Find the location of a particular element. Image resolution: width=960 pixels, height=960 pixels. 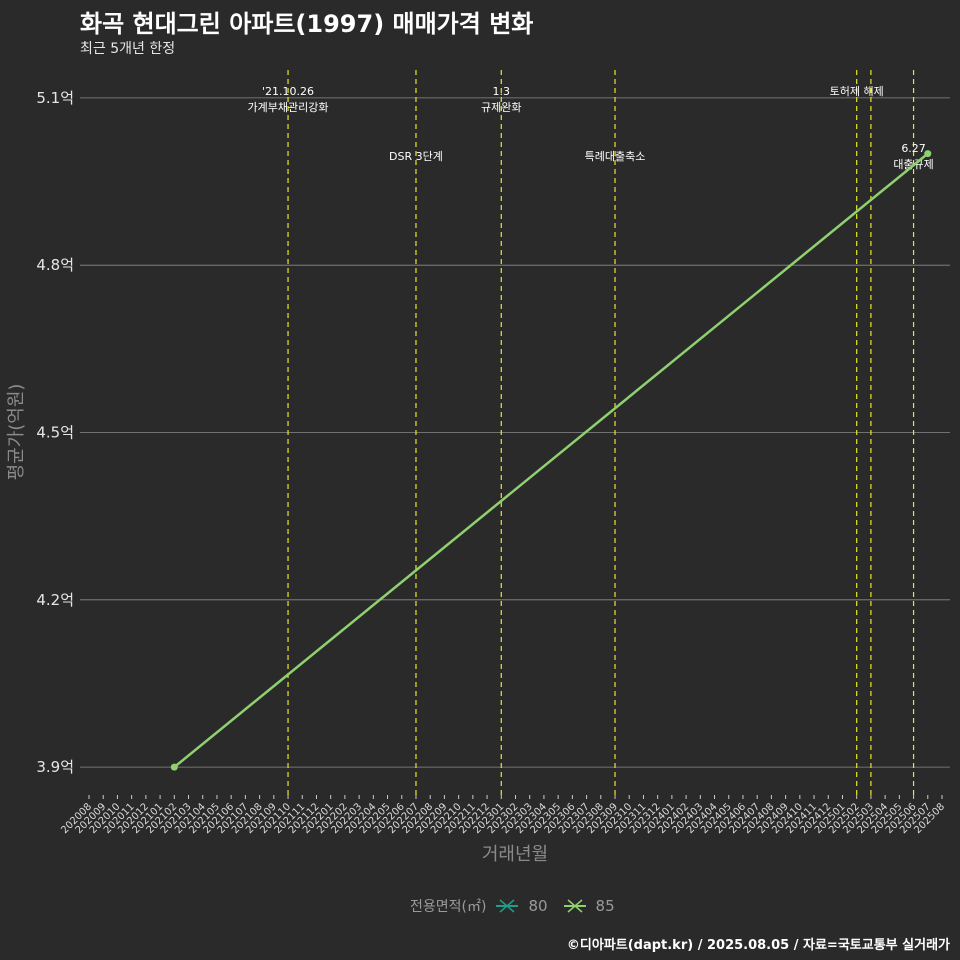

legend: 전용면적(㎡) 80 85 is located at coordinates (515, 906).